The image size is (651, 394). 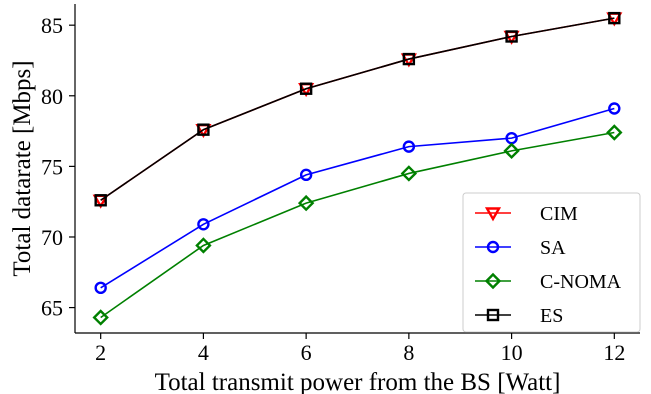 I want to click on legend-box, so click(x=551, y=262).